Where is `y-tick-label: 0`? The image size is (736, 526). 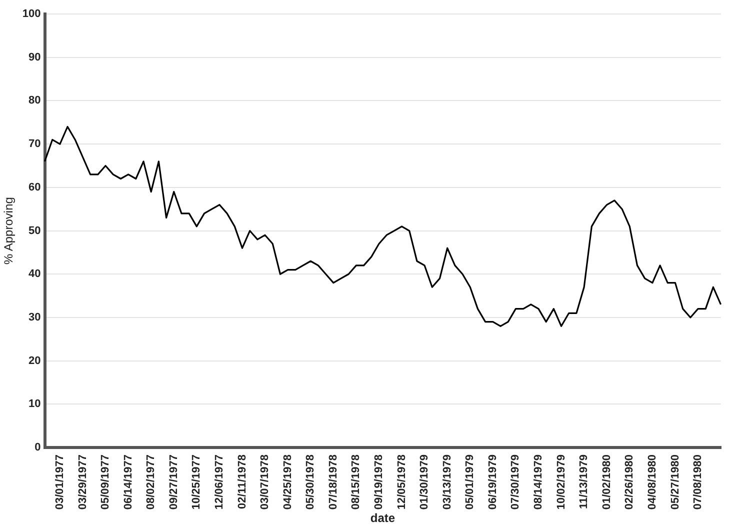 y-tick-label: 0 is located at coordinates (37, 448).